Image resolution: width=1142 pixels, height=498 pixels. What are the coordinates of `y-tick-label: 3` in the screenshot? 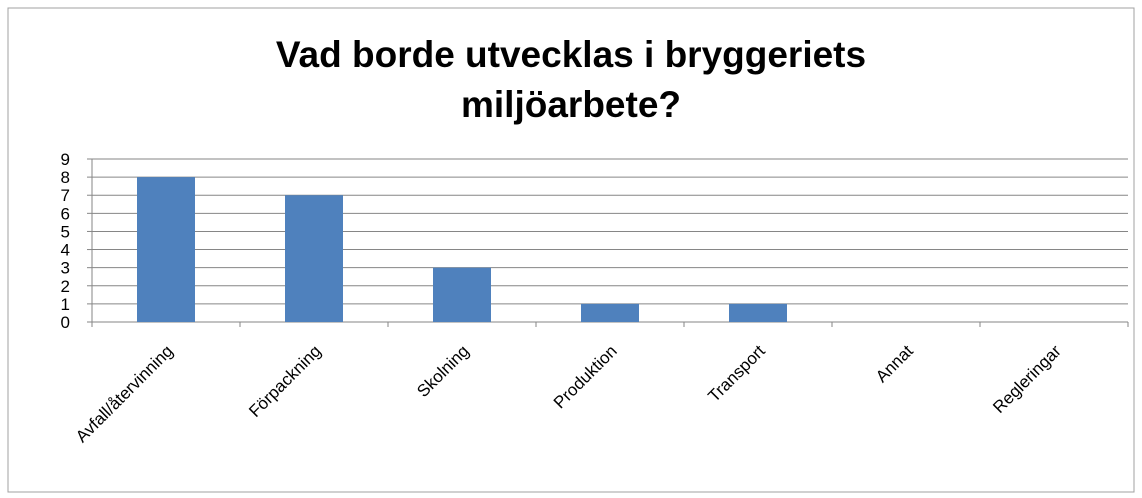 It's located at (65, 268).